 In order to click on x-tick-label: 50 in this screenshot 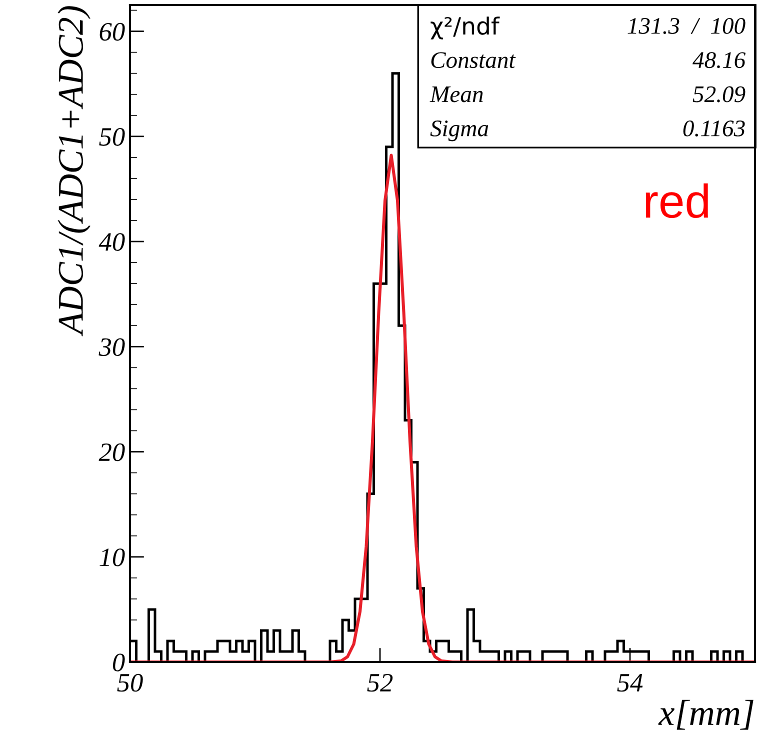, I will do `click(130, 683)`.